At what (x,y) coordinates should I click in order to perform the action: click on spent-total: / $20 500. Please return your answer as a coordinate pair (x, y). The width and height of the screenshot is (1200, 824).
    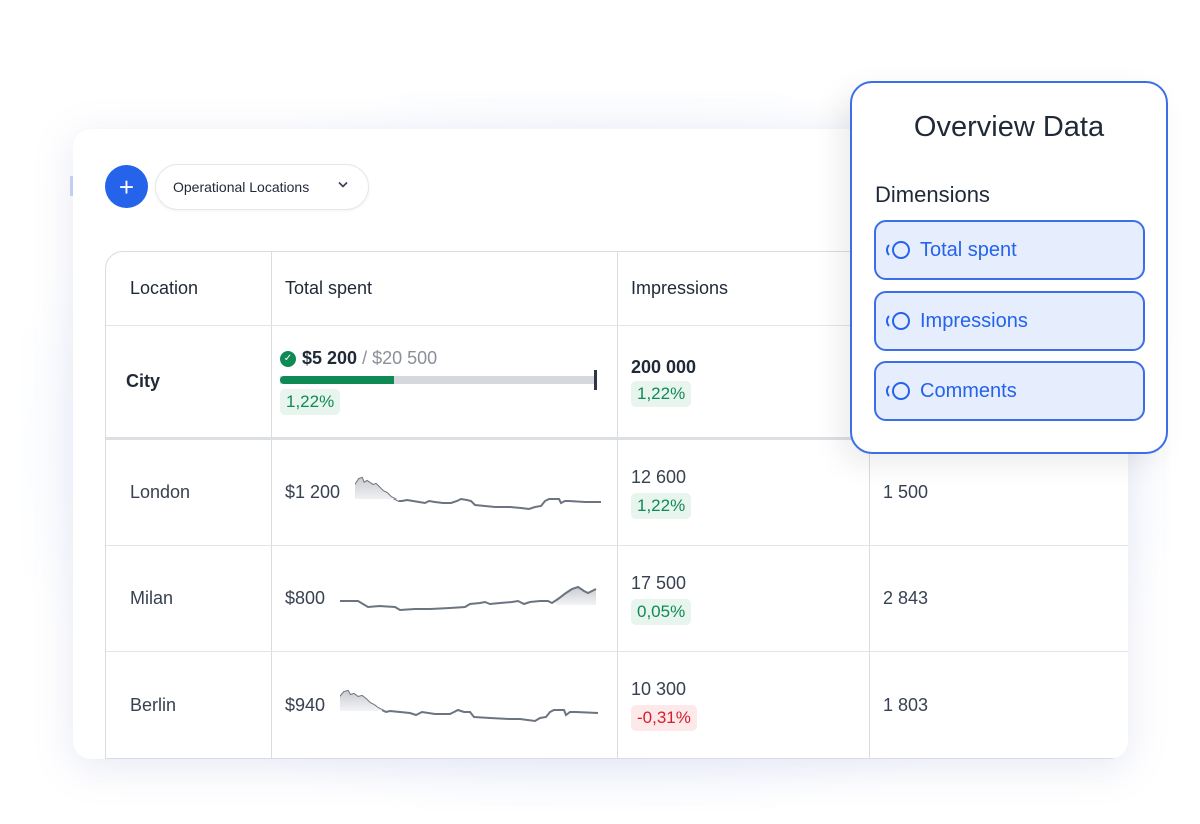
    Looking at the image, I should click on (400, 358).